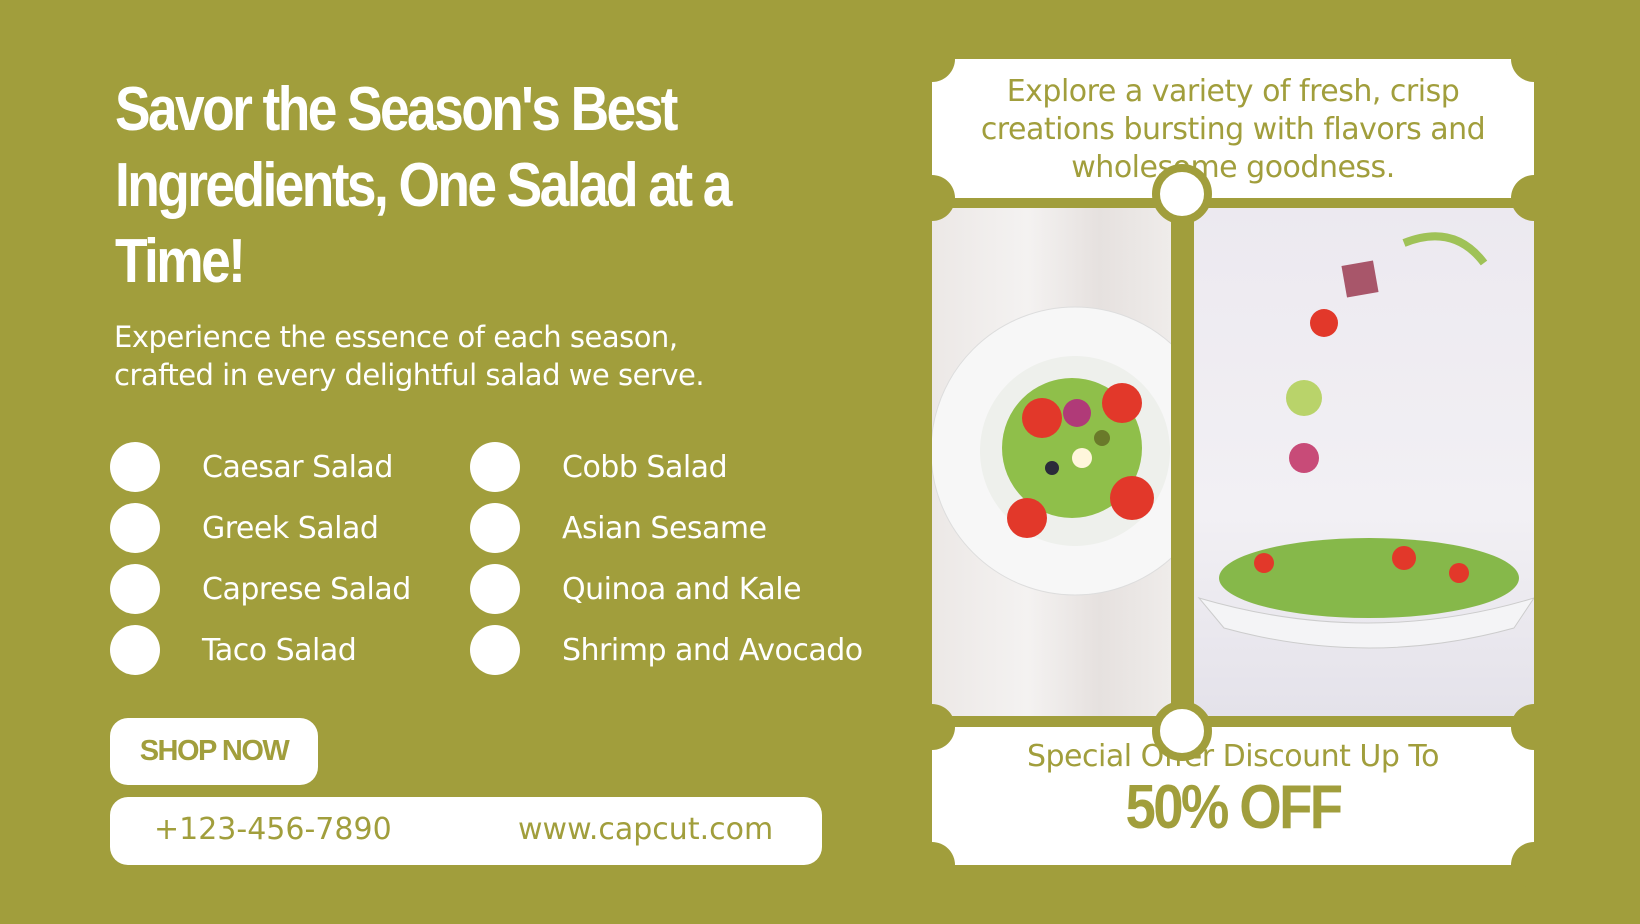  I want to click on salad-name: Caprese Salad, so click(306, 589).